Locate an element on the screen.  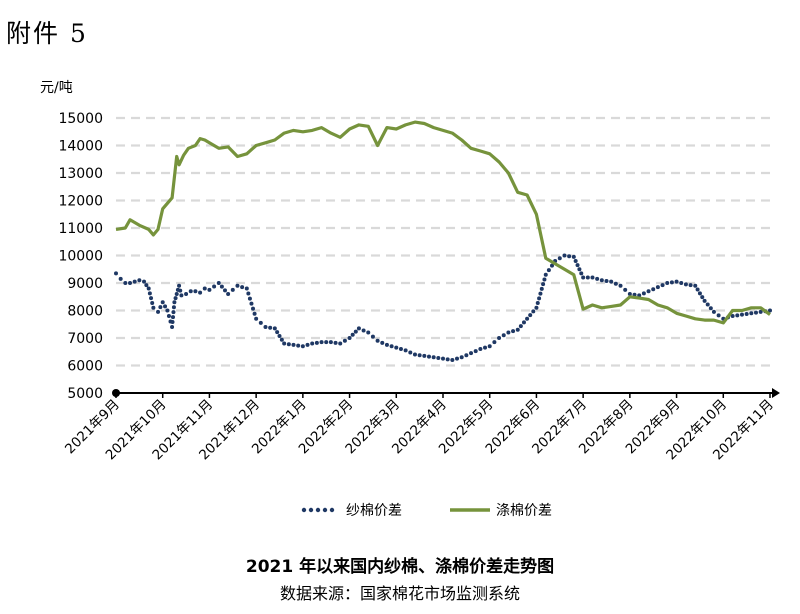
legend-item: 纱棉价差 is located at coordinates (351, 510).